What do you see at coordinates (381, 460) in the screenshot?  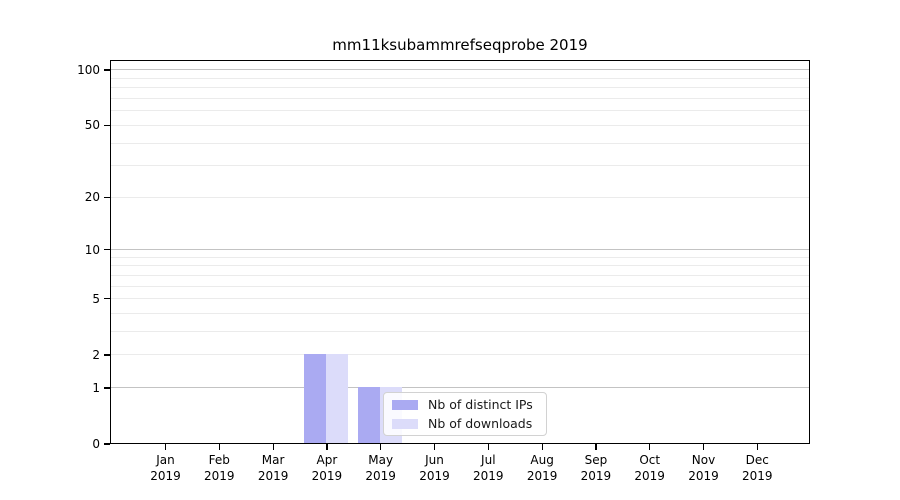 I see `x-tick-month: May` at bounding box center [381, 460].